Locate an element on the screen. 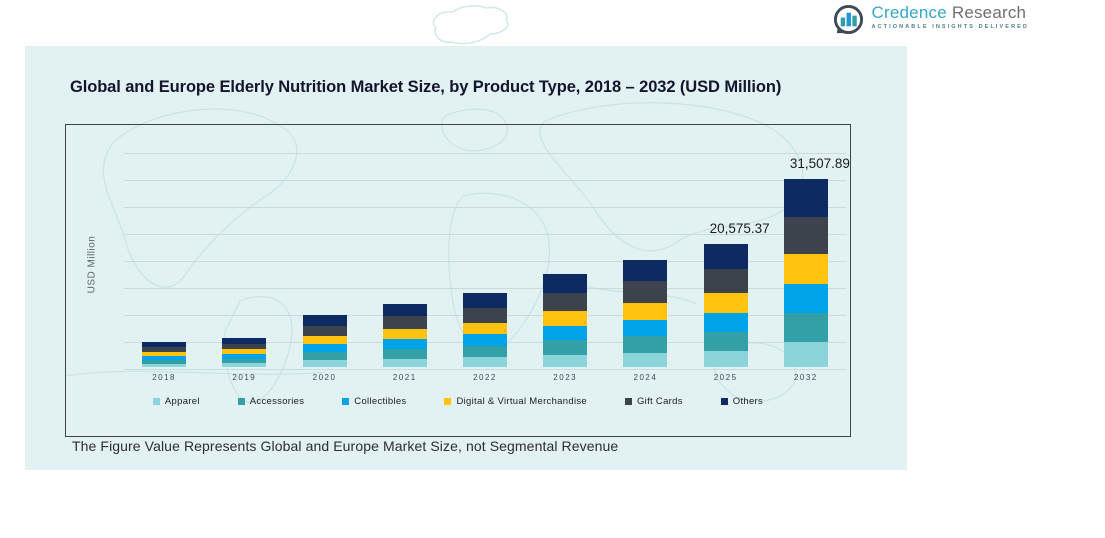 The width and height of the screenshot is (1105, 538). bar-slot-2032: 31,507.89 is located at coordinates (808, 261).